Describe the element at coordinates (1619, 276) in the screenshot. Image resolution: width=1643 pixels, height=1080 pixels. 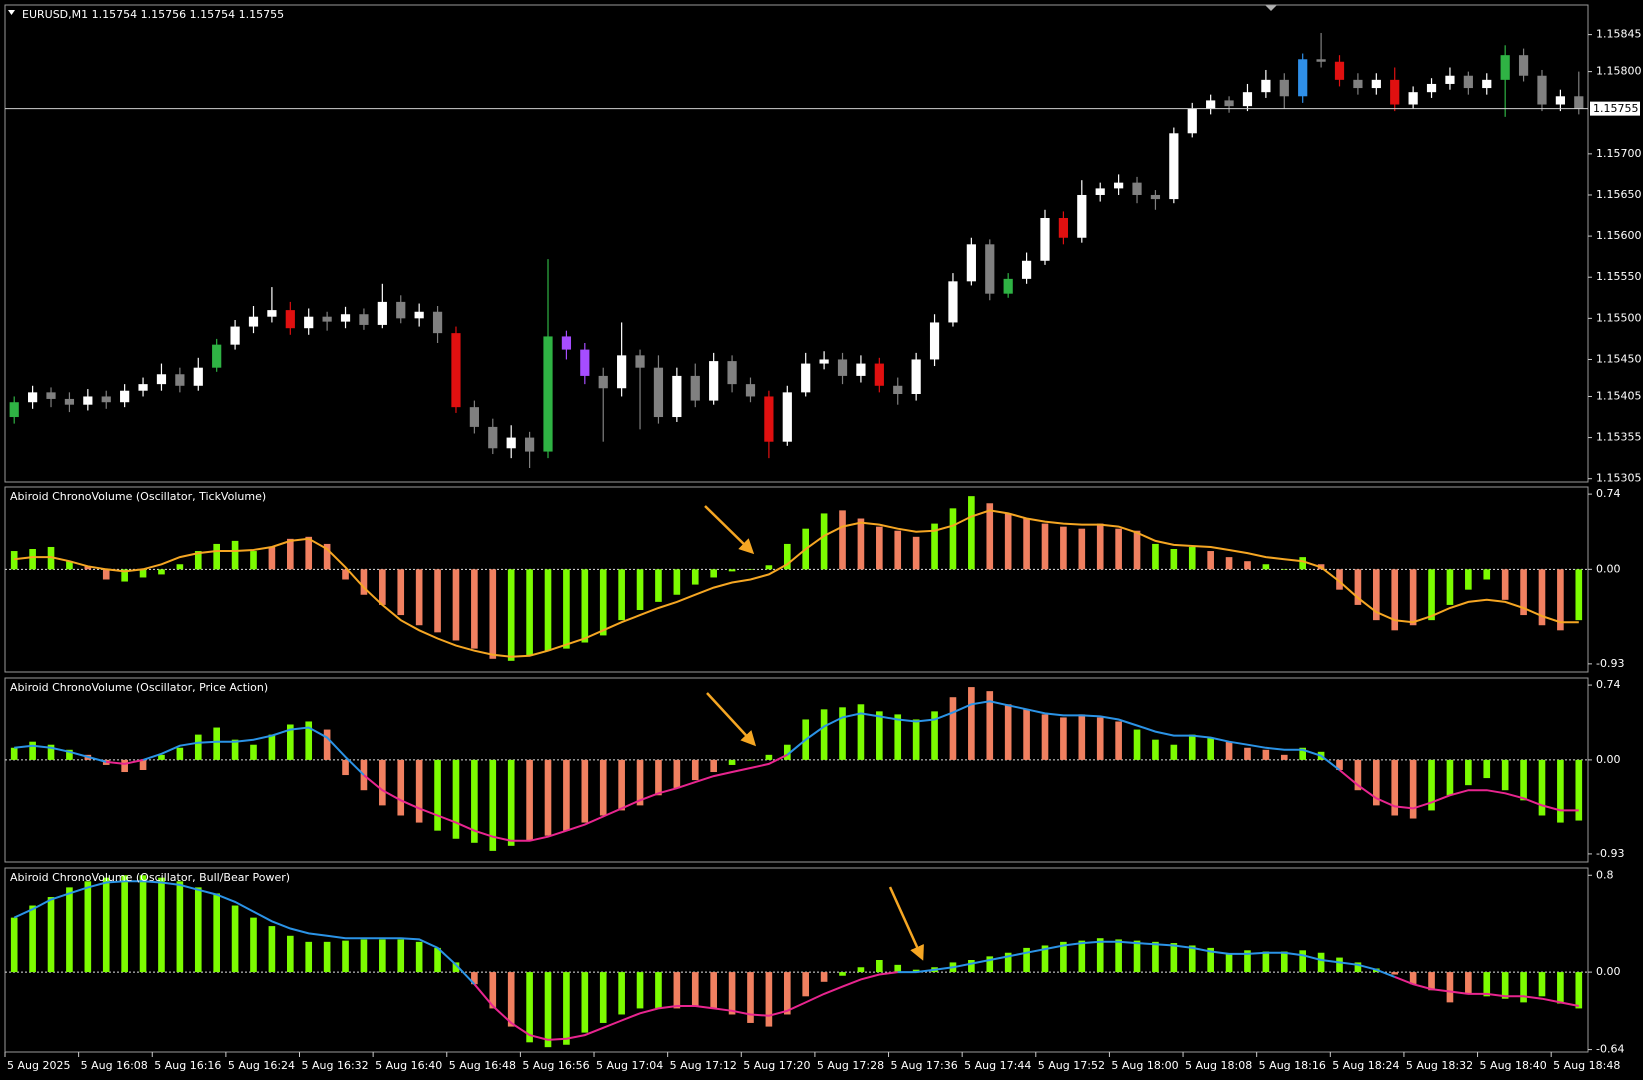
I see `y-tick-label: 1.15550` at that location.